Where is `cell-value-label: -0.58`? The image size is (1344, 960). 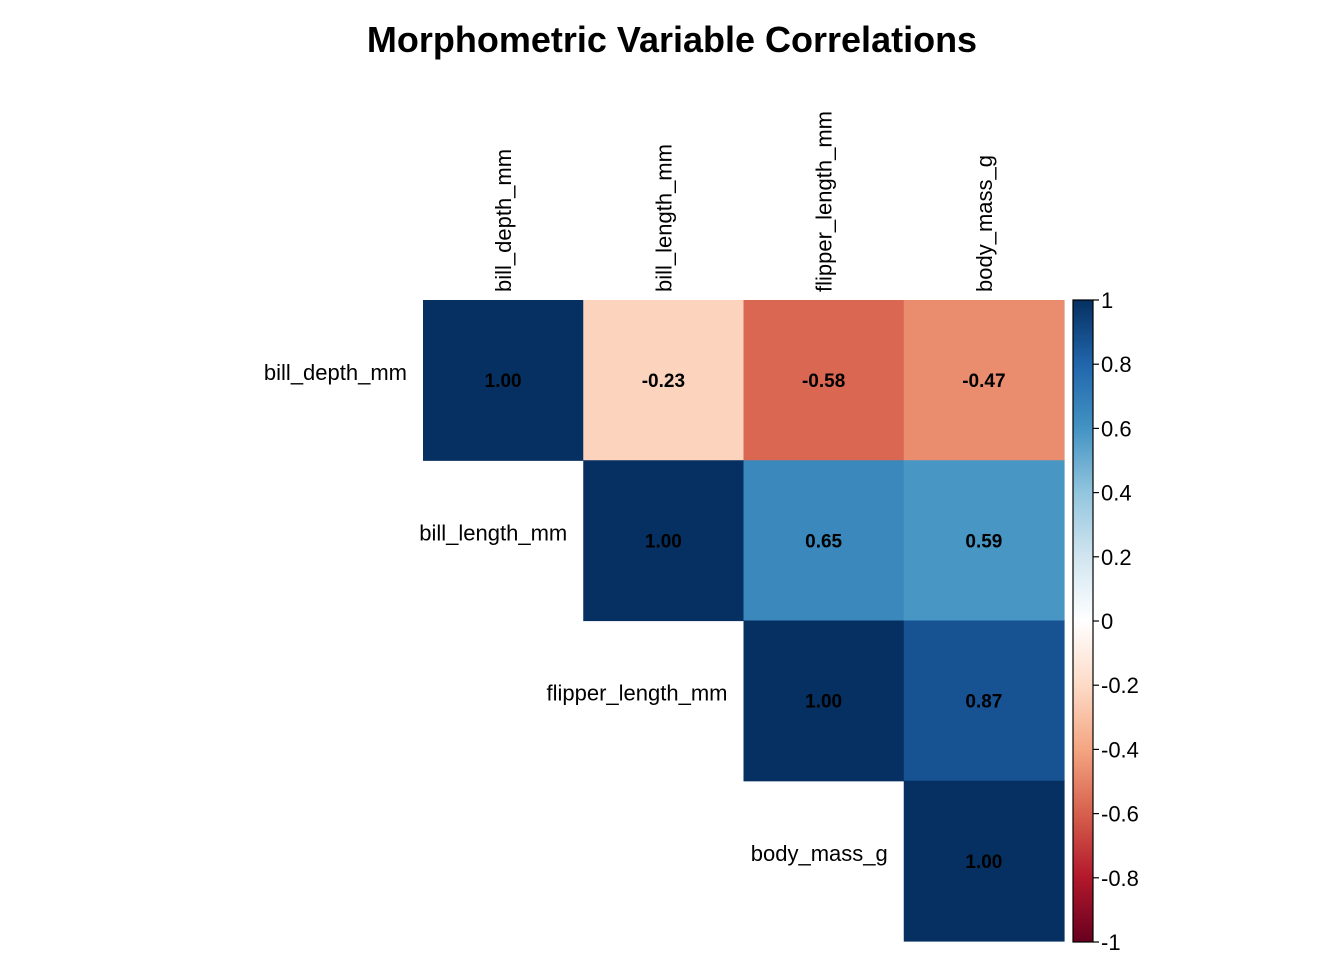
cell-value-label: -0.58 is located at coordinates (823, 381).